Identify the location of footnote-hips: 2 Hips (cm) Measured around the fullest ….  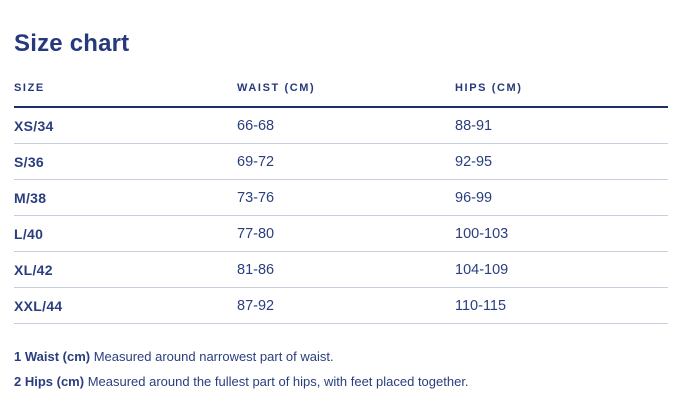
(341, 381).